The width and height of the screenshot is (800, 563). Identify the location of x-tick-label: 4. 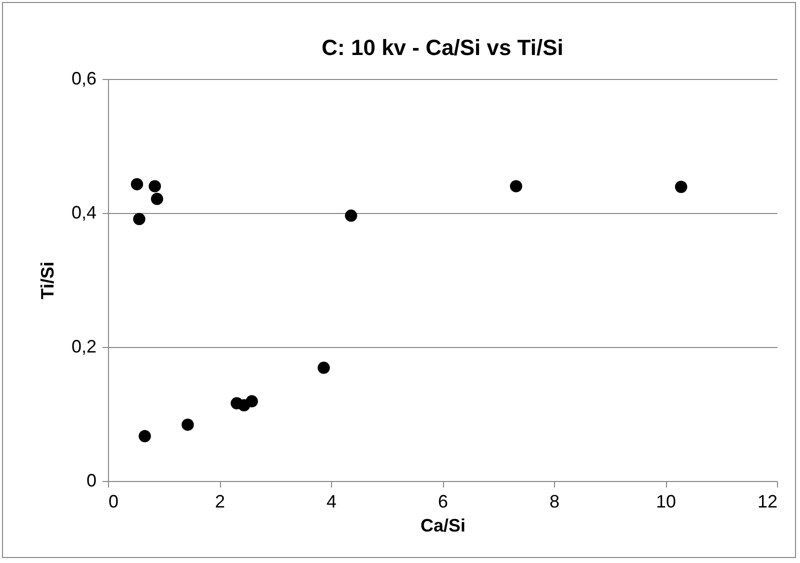
(331, 502).